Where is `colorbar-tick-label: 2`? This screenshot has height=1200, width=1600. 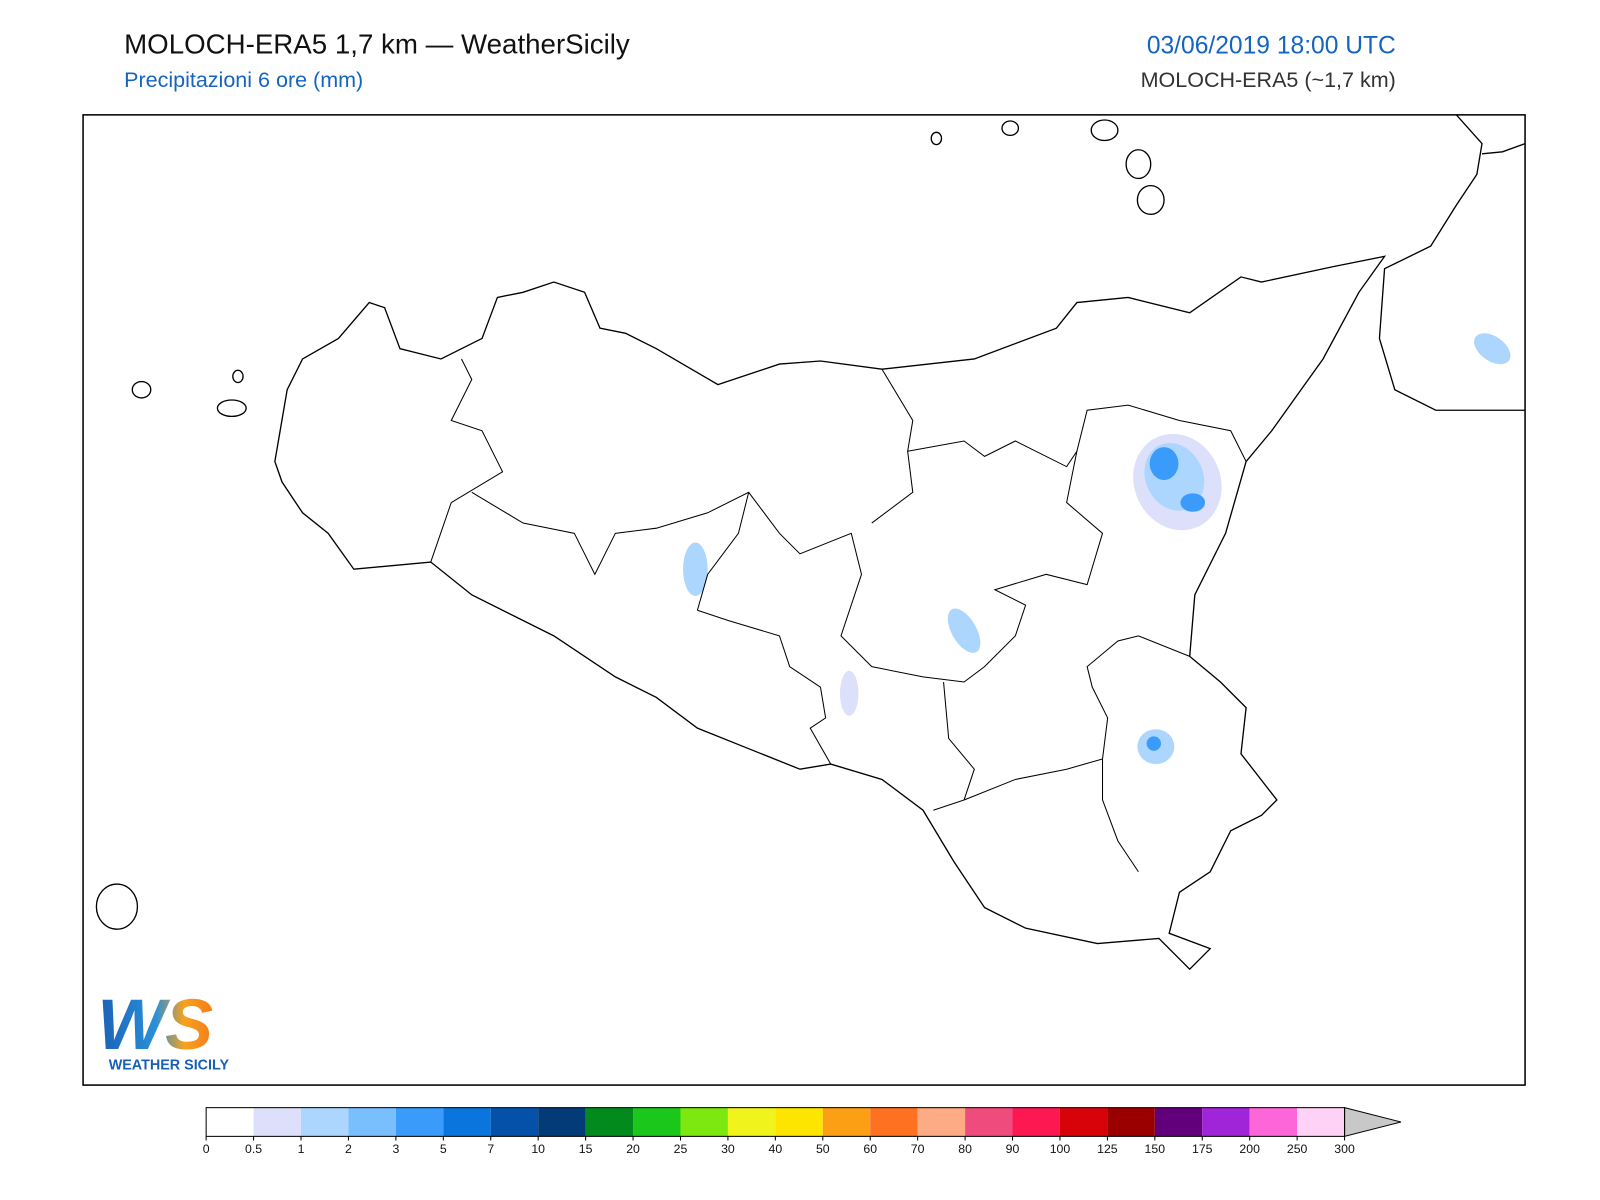 colorbar-tick-label: 2 is located at coordinates (348, 1149).